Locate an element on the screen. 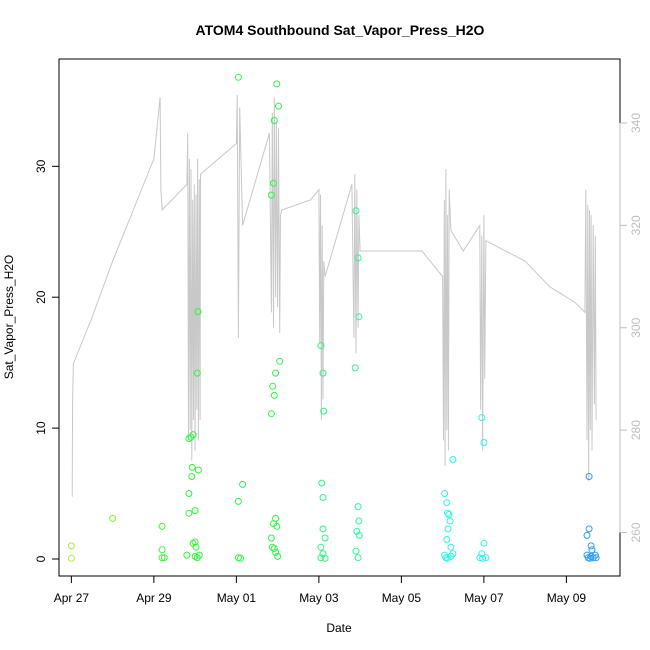 This screenshot has width=650, height=650. chart-title: ATOM4 Southbound Sat_Vapor_Press_H2O is located at coordinates (340, 30).